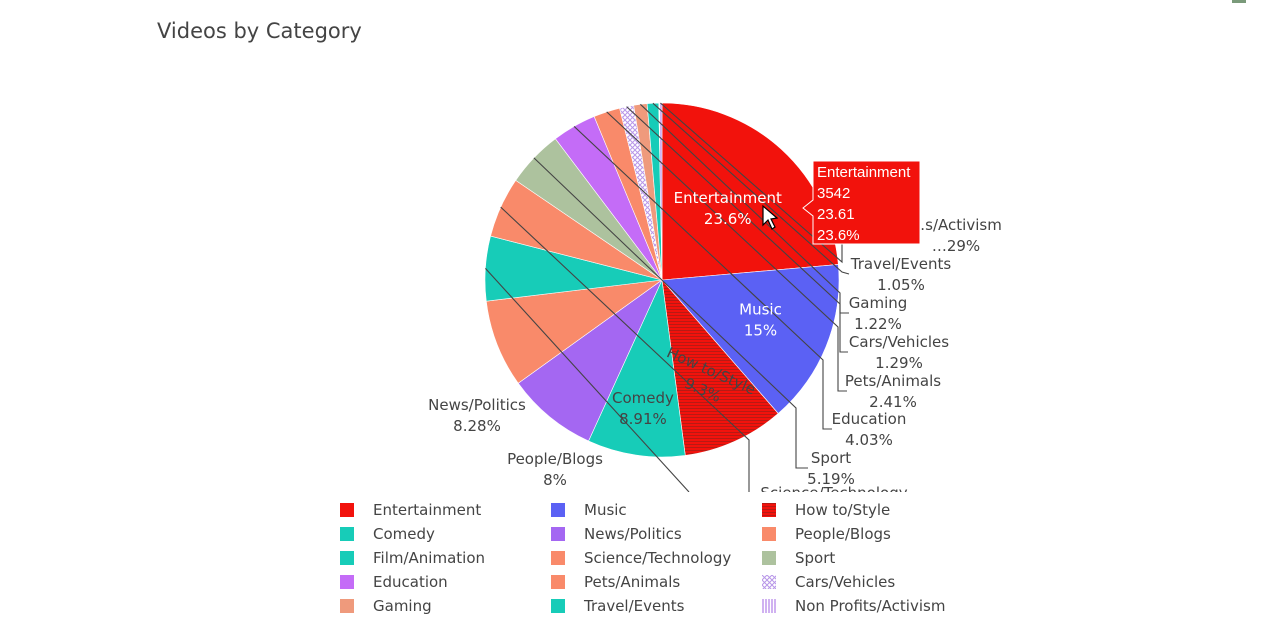 This screenshot has height=628, width=1280. What do you see at coordinates (878, 303) in the screenshot?
I see `slice-label-name: Gaming` at bounding box center [878, 303].